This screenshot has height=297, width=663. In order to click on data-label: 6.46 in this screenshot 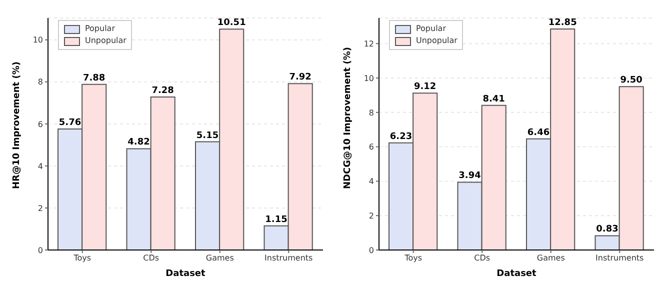, I will do `click(538, 133)`.